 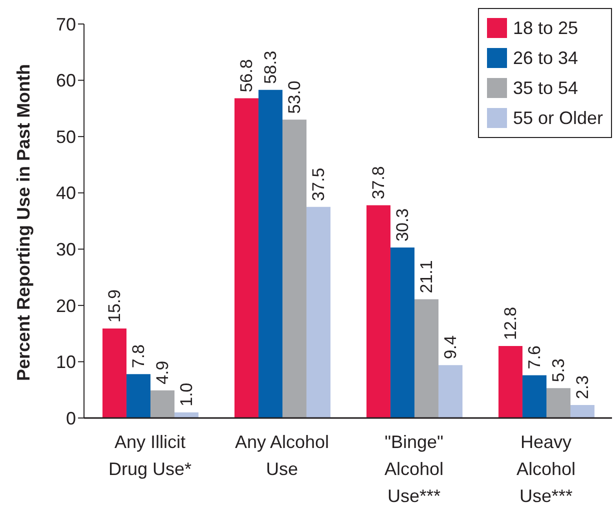 What do you see at coordinates (66, 24) in the screenshot?
I see `y-tick-label: 70` at bounding box center [66, 24].